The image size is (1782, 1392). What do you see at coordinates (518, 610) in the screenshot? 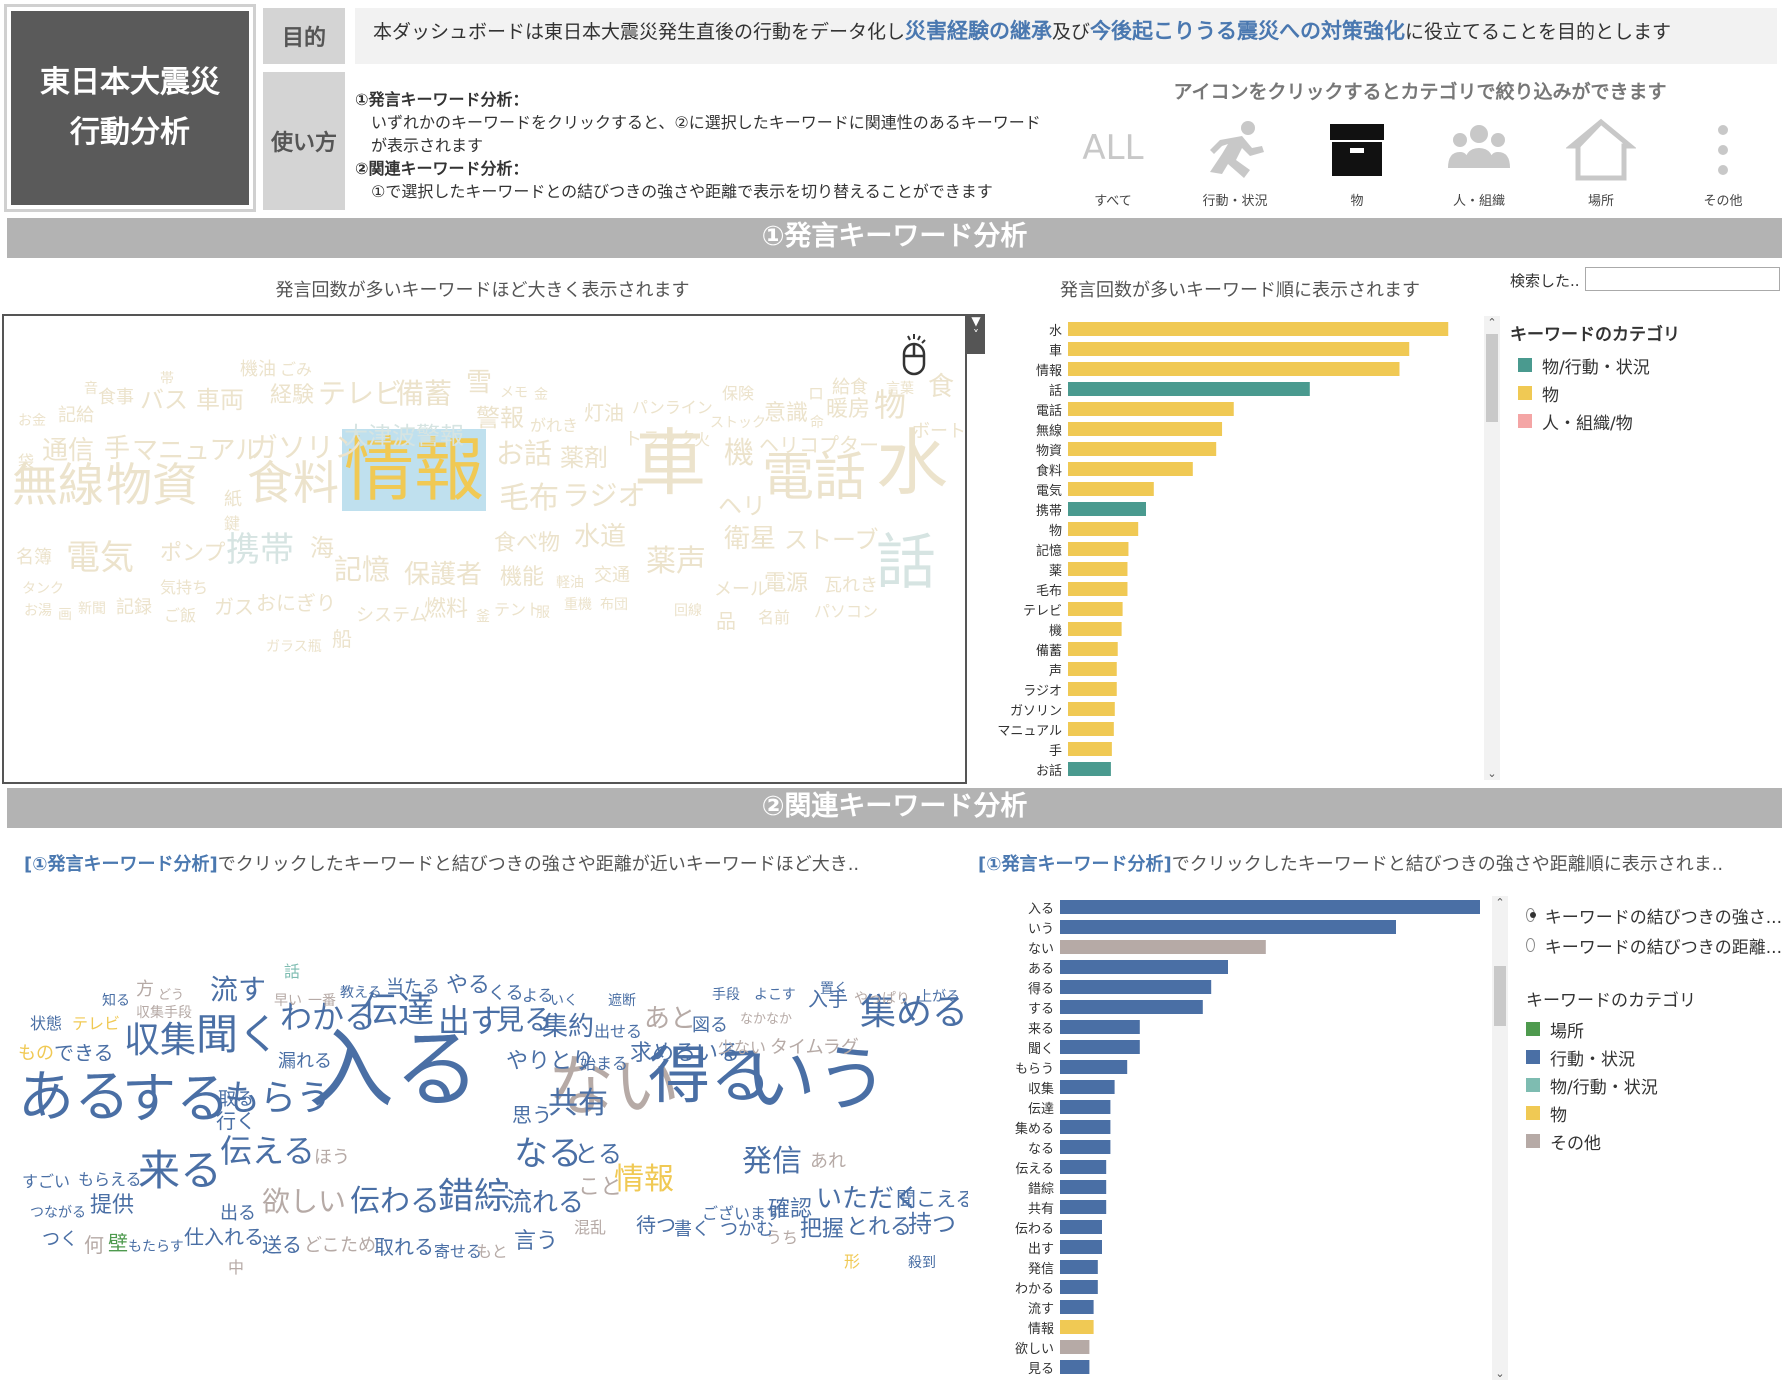
I see `wc1-word: テント` at bounding box center [518, 610].